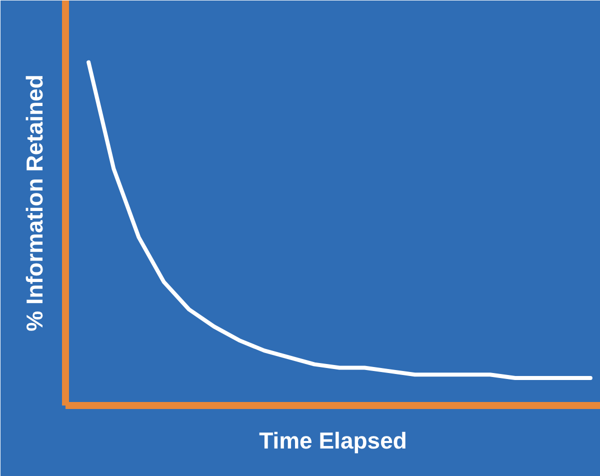  I want to click on x-axis-title: Time Elapsed, so click(333, 441).